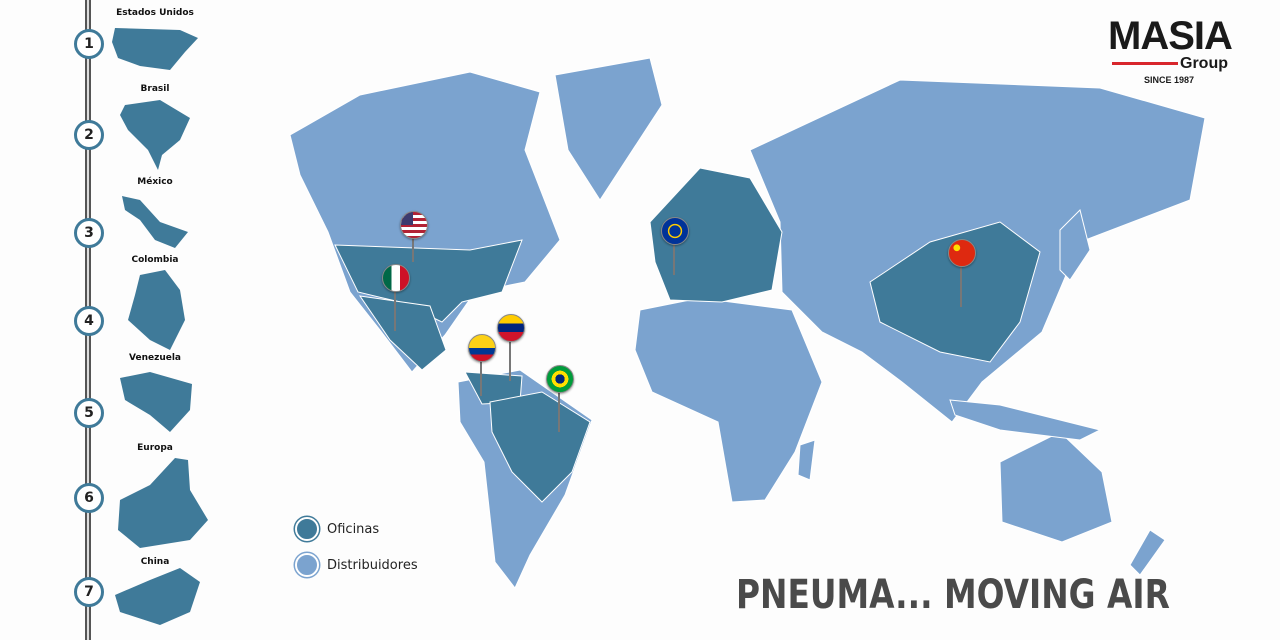 This screenshot has width=1280, height=640. What do you see at coordinates (728, 400) in the screenshot?
I see `africa` at bounding box center [728, 400].